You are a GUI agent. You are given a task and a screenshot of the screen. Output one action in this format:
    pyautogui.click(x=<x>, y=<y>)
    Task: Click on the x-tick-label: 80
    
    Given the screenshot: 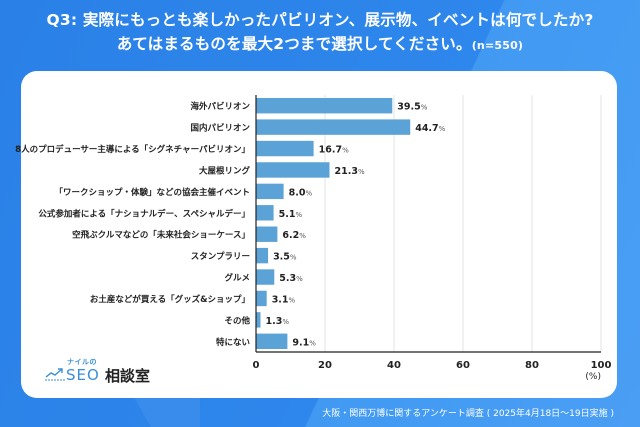 What is the action you would take?
    pyautogui.click(x=532, y=365)
    